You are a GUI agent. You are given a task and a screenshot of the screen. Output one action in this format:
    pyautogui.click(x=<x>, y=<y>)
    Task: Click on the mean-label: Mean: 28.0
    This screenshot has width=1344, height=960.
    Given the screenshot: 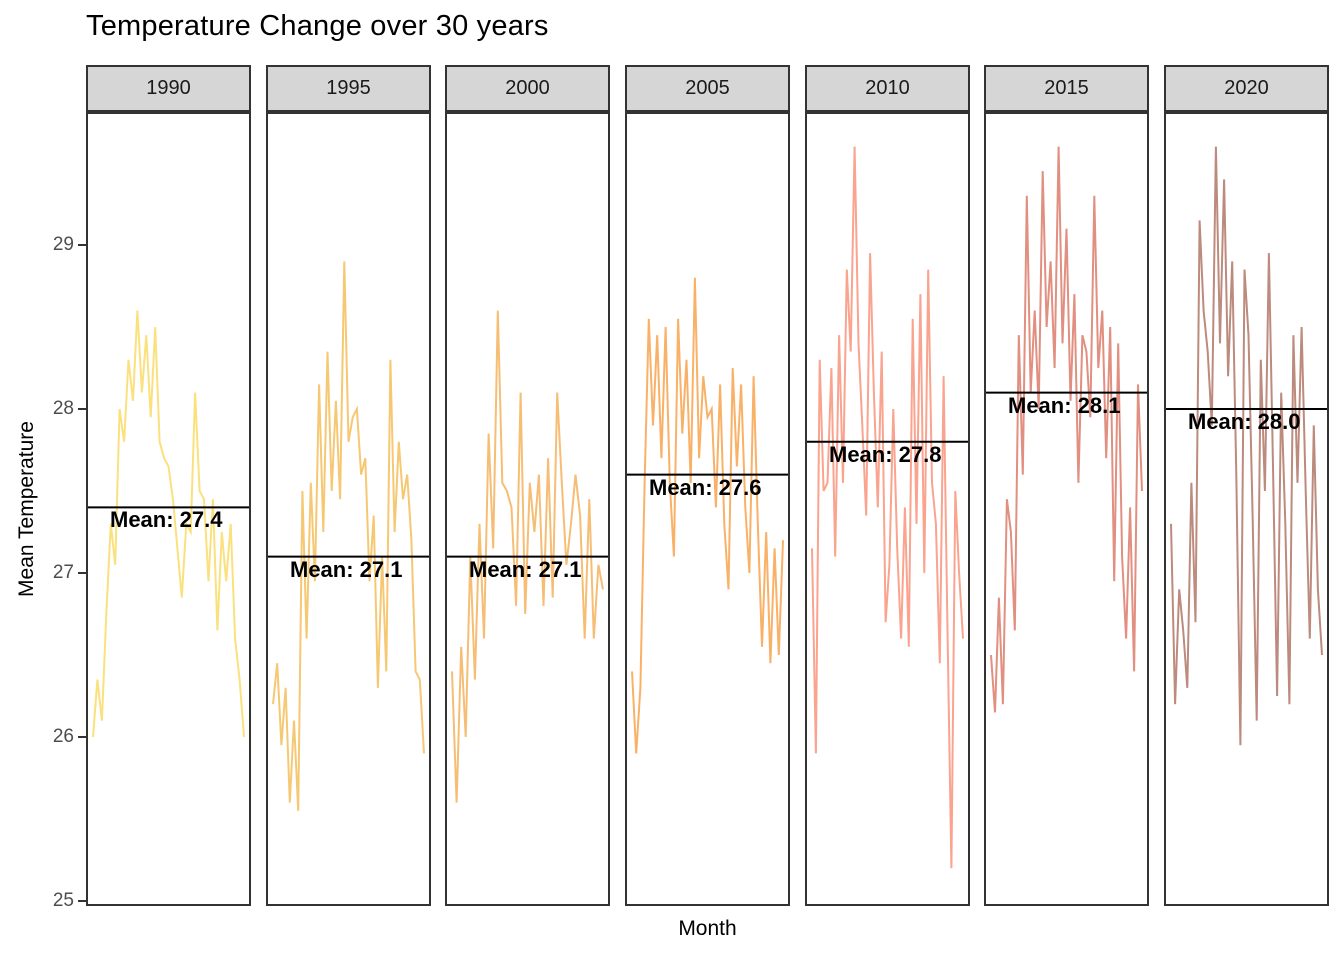 What is the action you would take?
    pyautogui.click(x=1244, y=421)
    